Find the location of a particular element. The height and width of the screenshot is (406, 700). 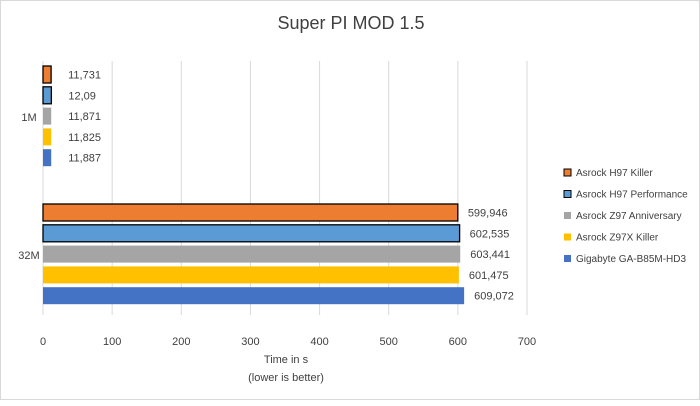

x-tick-label: 400 is located at coordinates (319, 342).